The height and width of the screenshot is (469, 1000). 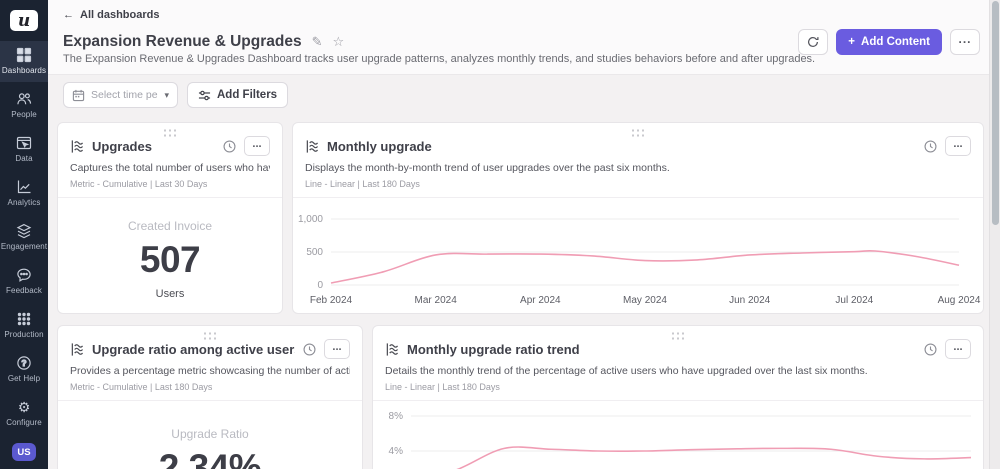 What do you see at coordinates (166, 94) in the screenshot?
I see `chevron-down-icon: ▾` at bounding box center [166, 94].